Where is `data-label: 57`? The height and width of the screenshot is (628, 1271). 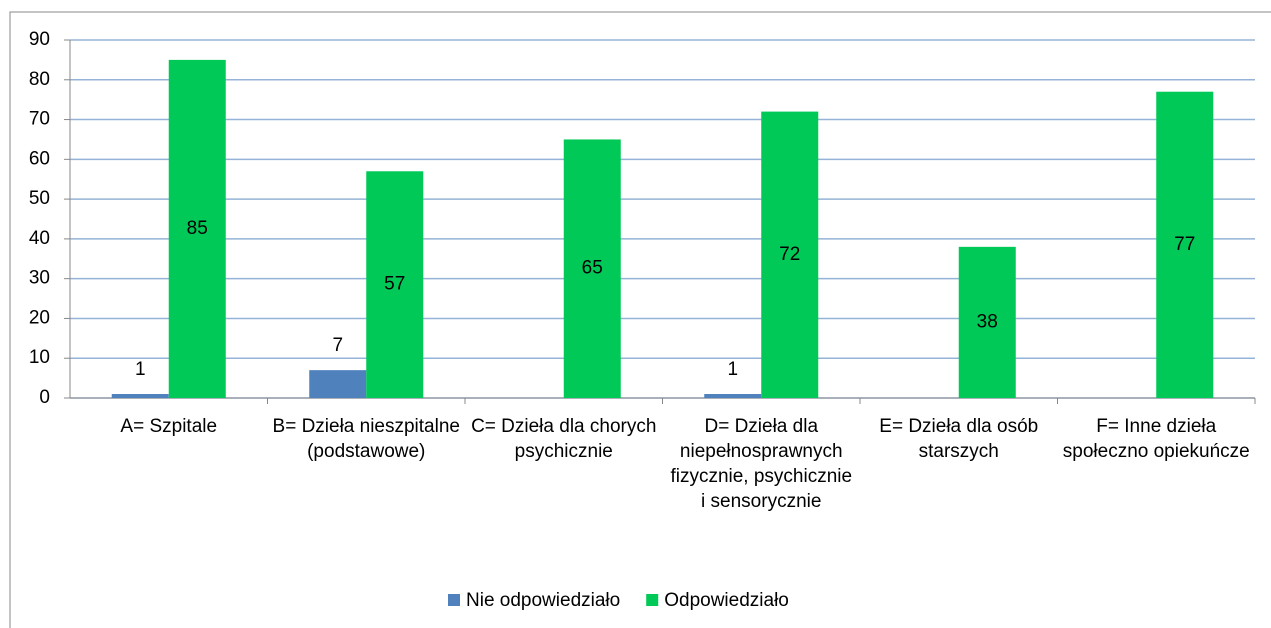 data-label: 57 is located at coordinates (394, 284).